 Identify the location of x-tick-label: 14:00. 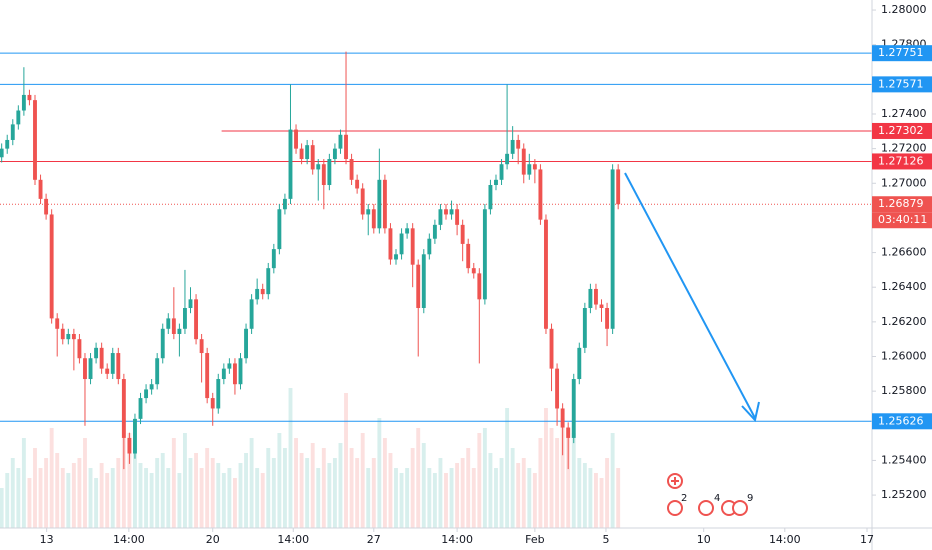
(129, 539).